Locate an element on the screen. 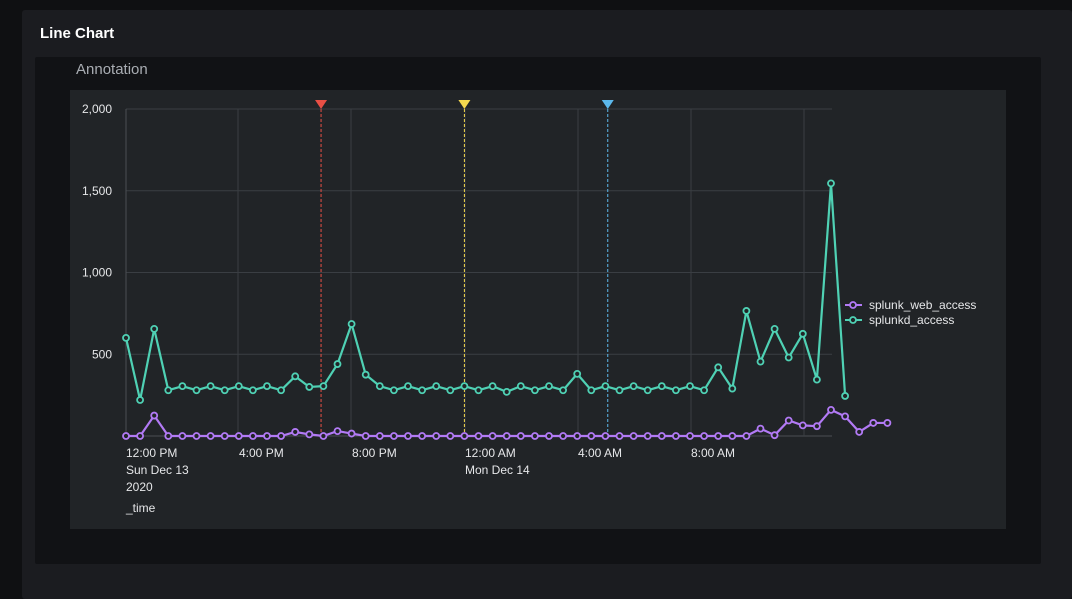  legend-label: splunk_web_access is located at coordinates (922, 305).